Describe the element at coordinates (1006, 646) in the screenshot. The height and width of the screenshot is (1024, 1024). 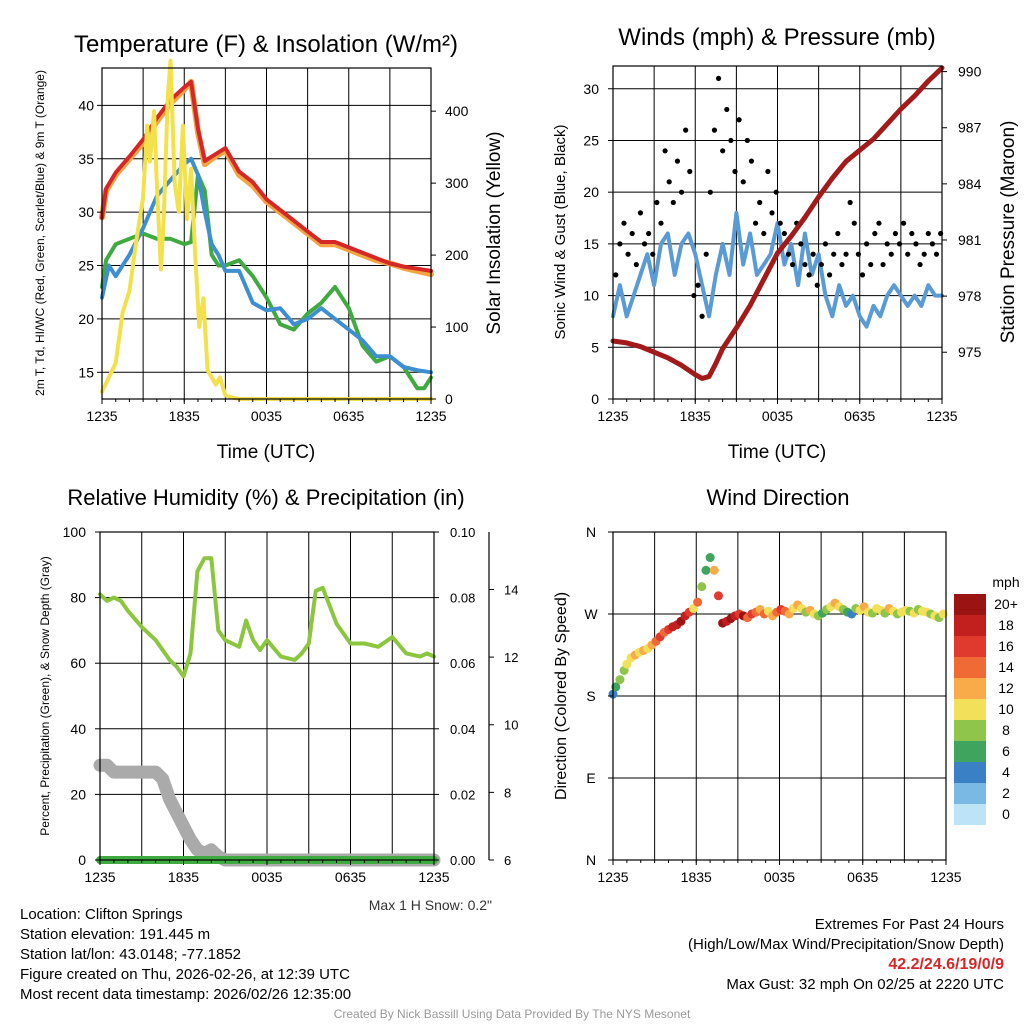
I see `legend-label: 16` at that location.